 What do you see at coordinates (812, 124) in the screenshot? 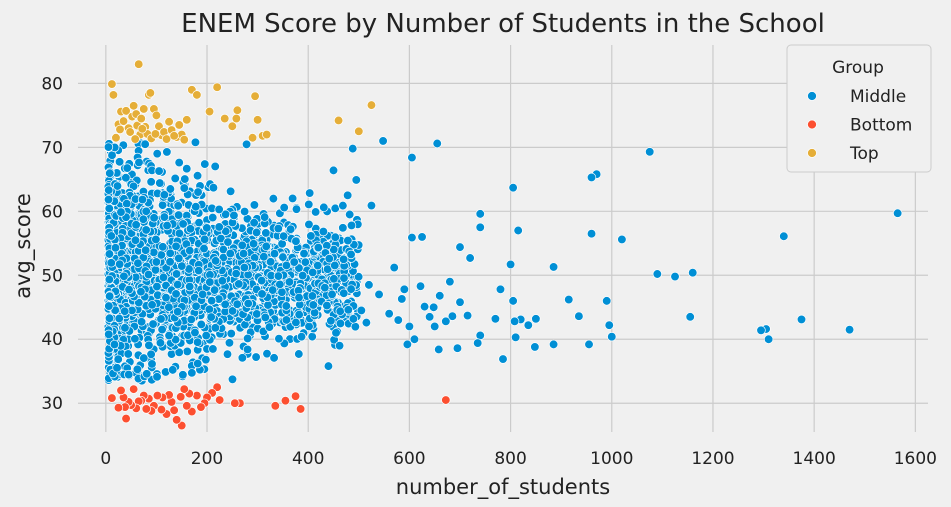
I see `legend-marker-bottom` at bounding box center [812, 124].